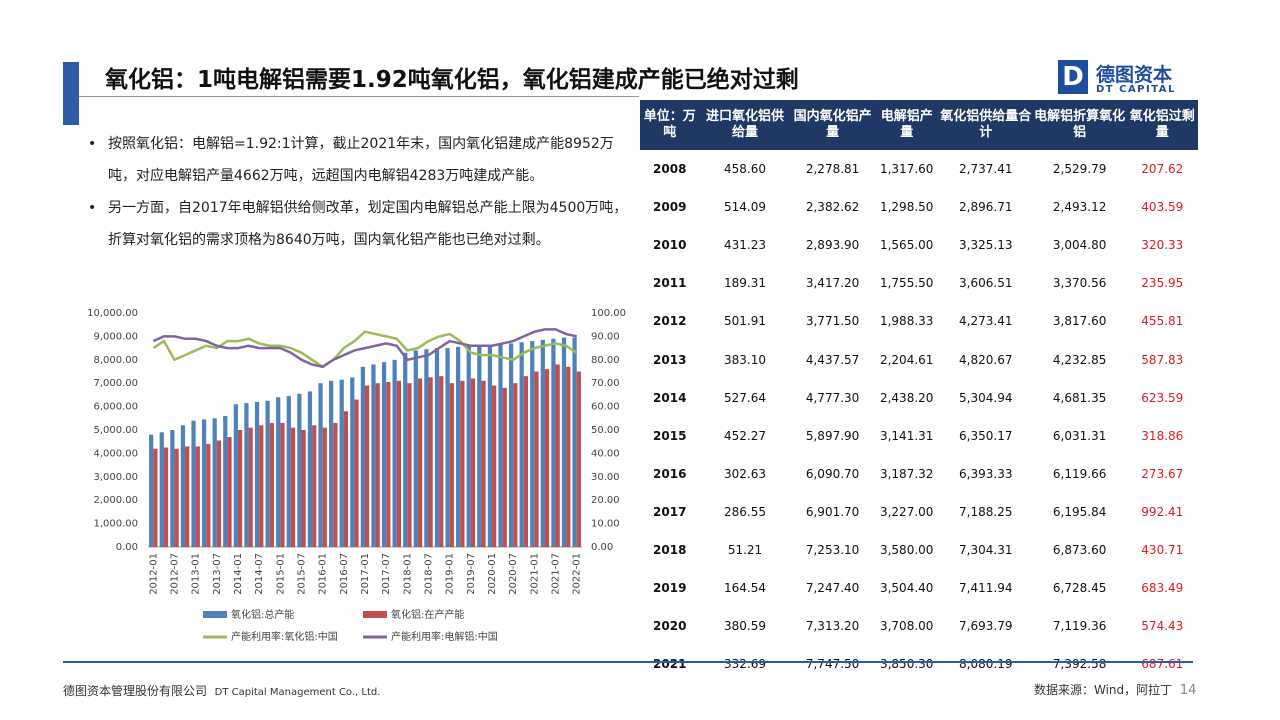 The image size is (1280, 720). What do you see at coordinates (429, 574) in the screenshot?
I see `x-tick-label: 2018-07` at bounding box center [429, 574].